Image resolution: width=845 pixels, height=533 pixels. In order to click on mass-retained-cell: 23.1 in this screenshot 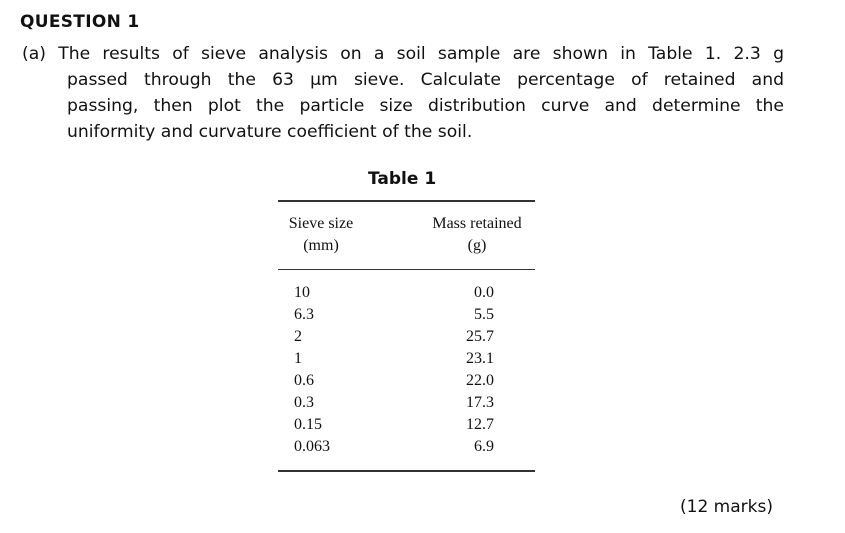, I will do `click(480, 358)`.